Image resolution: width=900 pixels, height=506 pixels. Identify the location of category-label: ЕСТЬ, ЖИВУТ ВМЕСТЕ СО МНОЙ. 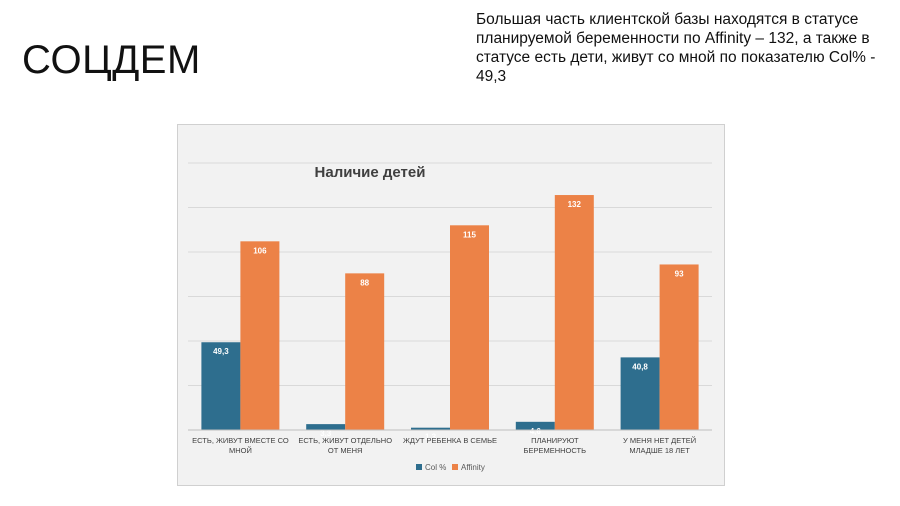
(240, 445).